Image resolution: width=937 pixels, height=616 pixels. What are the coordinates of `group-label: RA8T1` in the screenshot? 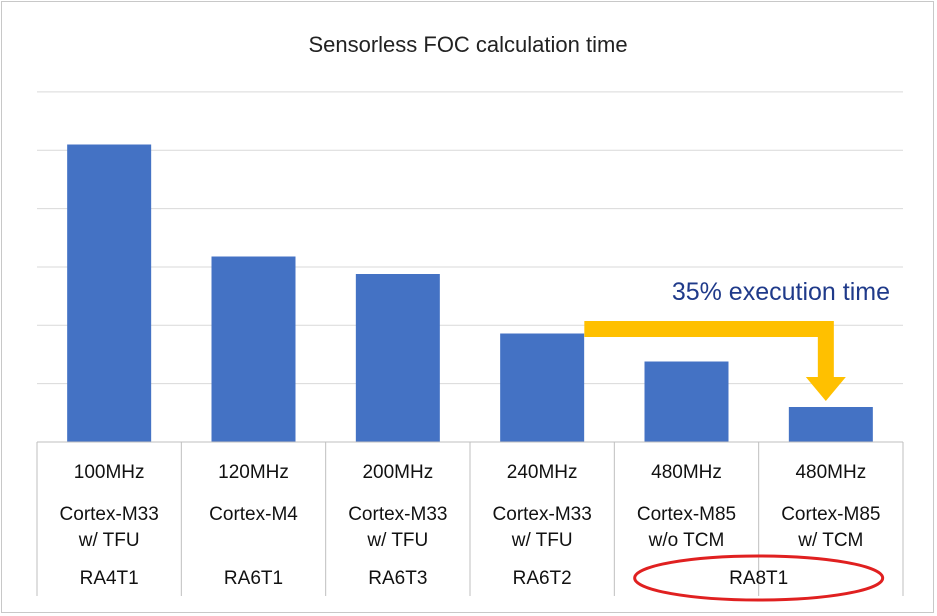 It's located at (758, 578).